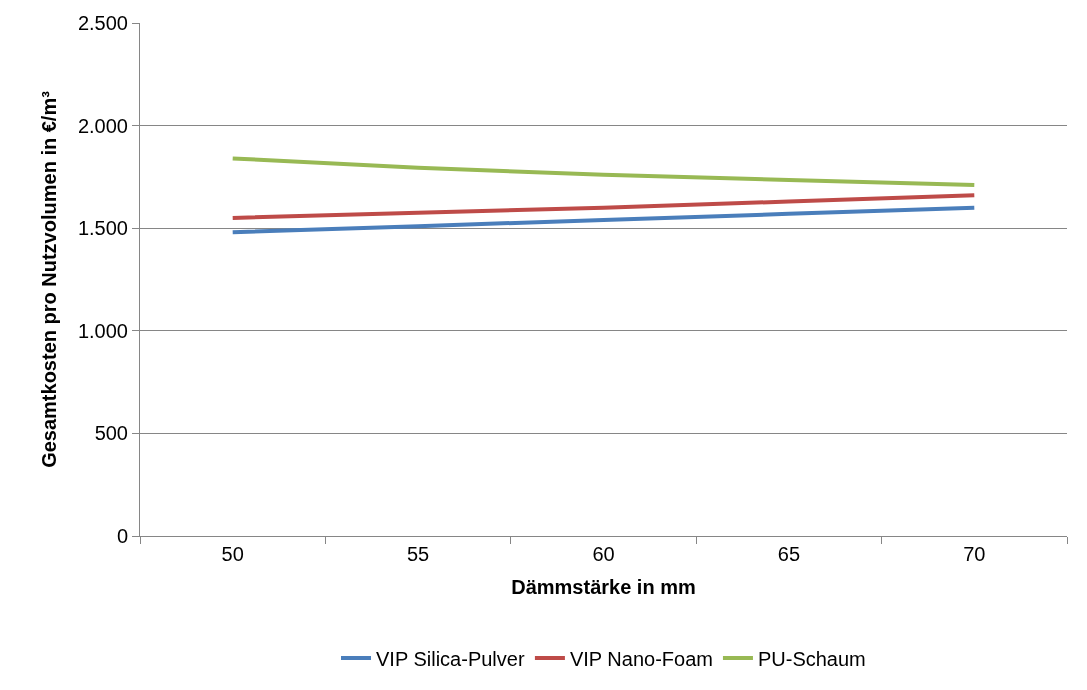 This screenshot has width=1087, height=690. I want to click on x-tick-label: 65, so click(789, 554).